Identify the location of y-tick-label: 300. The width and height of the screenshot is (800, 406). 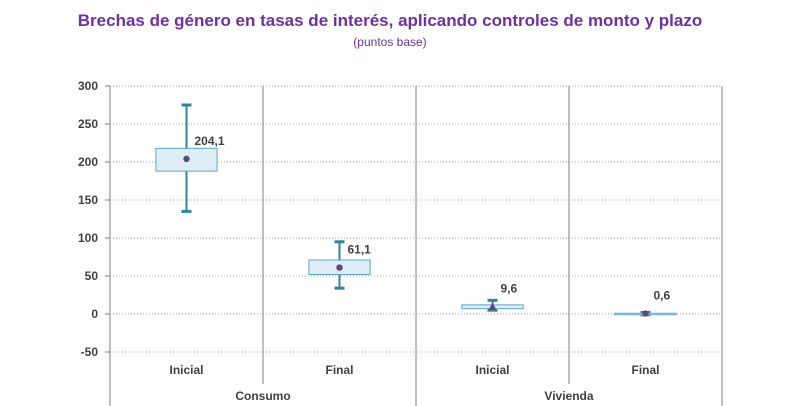
(88, 86).